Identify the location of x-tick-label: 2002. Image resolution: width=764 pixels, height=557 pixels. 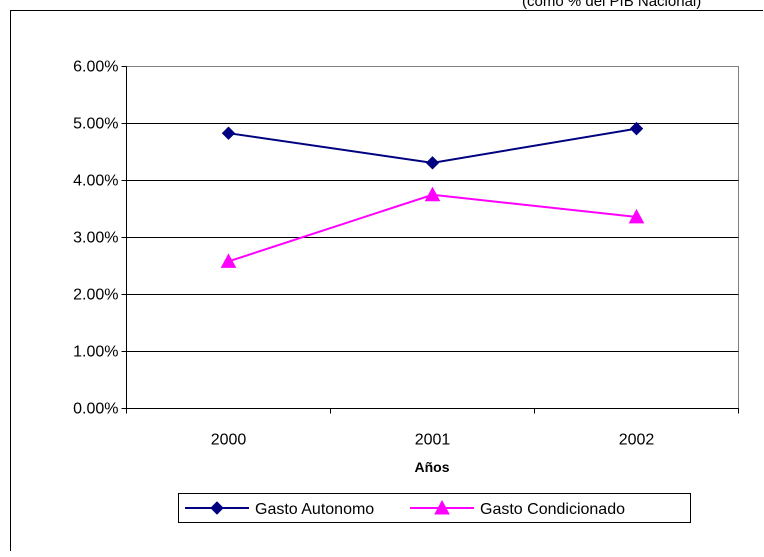
(637, 440).